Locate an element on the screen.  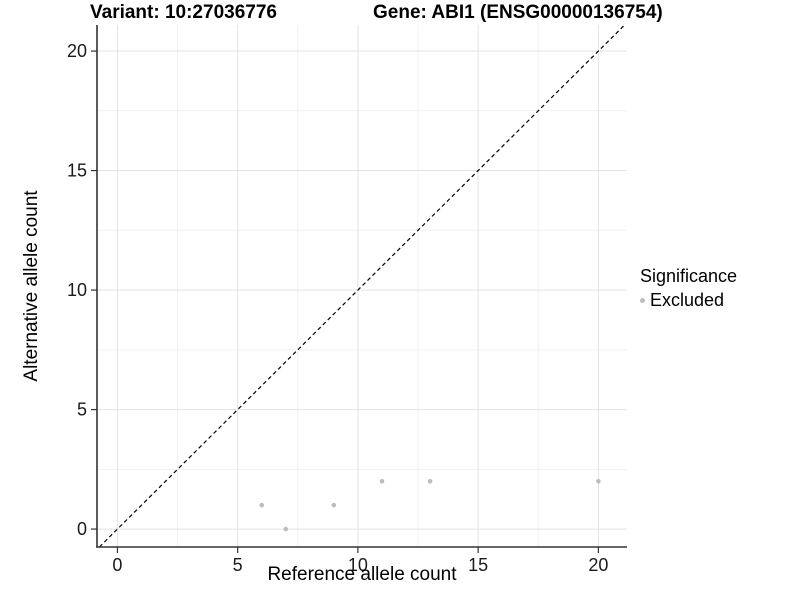
gene-title: Gene: ABI1 (ENSG00000136754) is located at coordinates (518, 12).